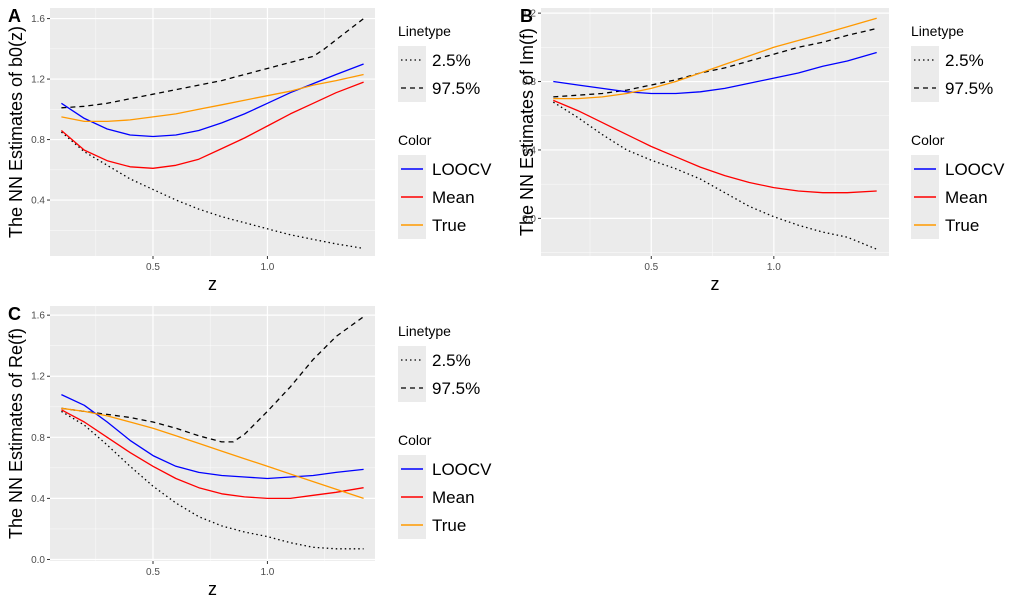  Describe the element at coordinates (14, 16) in the screenshot. I see `panel-tag: A` at that location.